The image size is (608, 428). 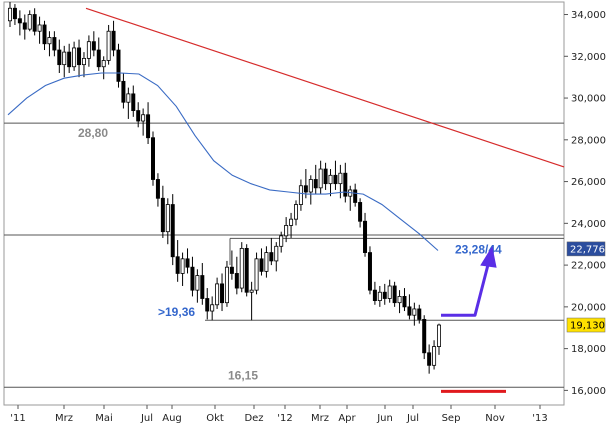 I want to click on x-tick-label: Jun, so click(x=384, y=418).